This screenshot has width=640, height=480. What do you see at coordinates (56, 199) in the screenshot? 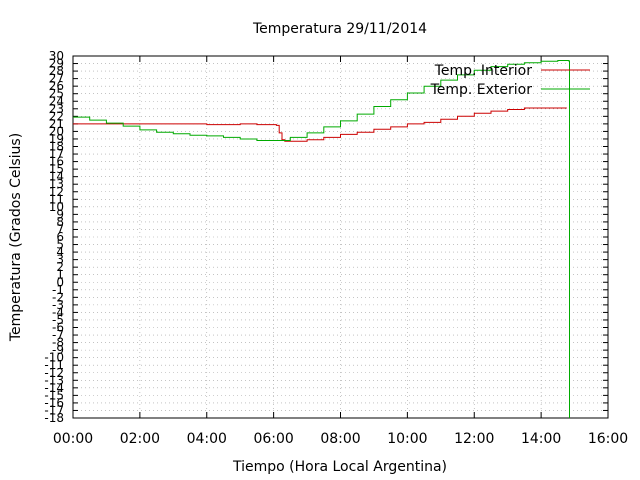
I see `y-tick-label: 11` at bounding box center [56, 199].